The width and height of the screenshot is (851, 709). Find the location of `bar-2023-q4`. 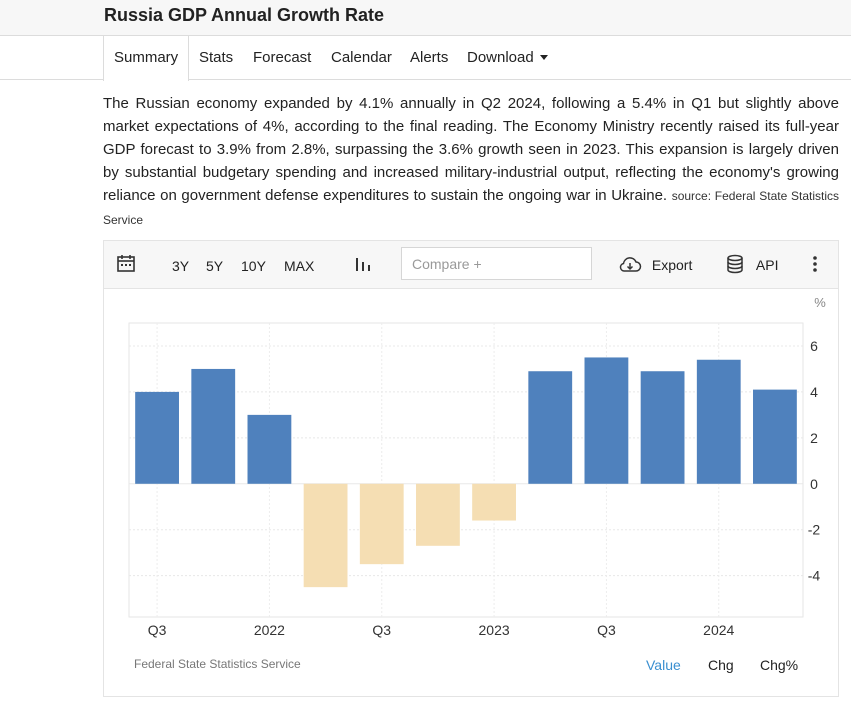

bar-2023-q4 is located at coordinates (662, 427).